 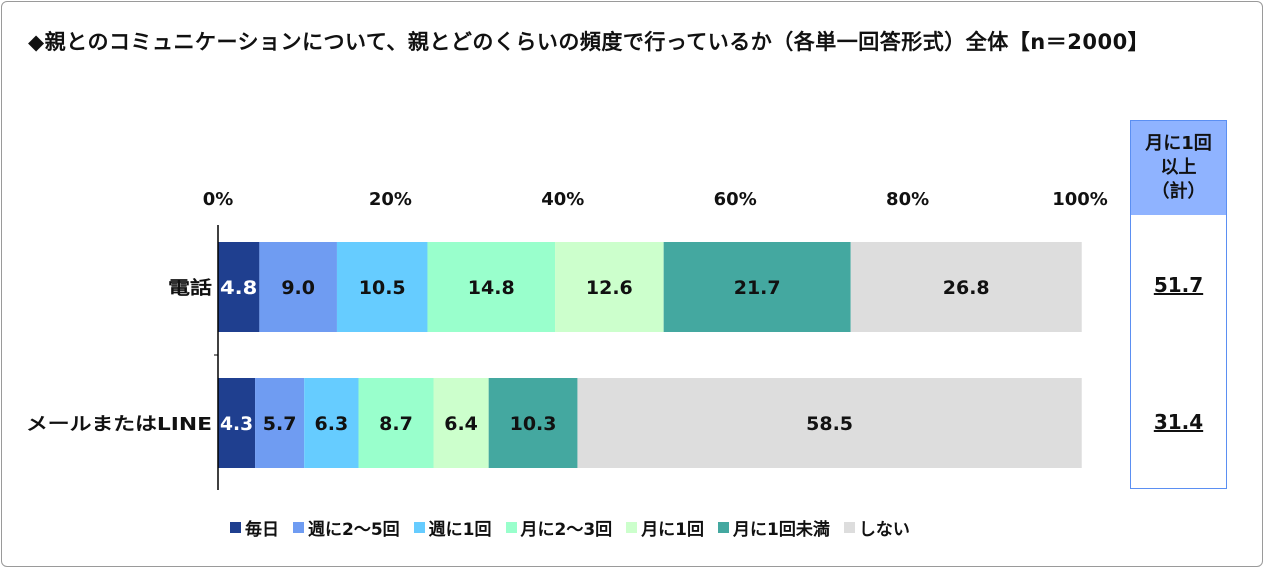 What do you see at coordinates (354, 530) in the screenshot?
I see `legend-label: 週に2～5回` at bounding box center [354, 530].